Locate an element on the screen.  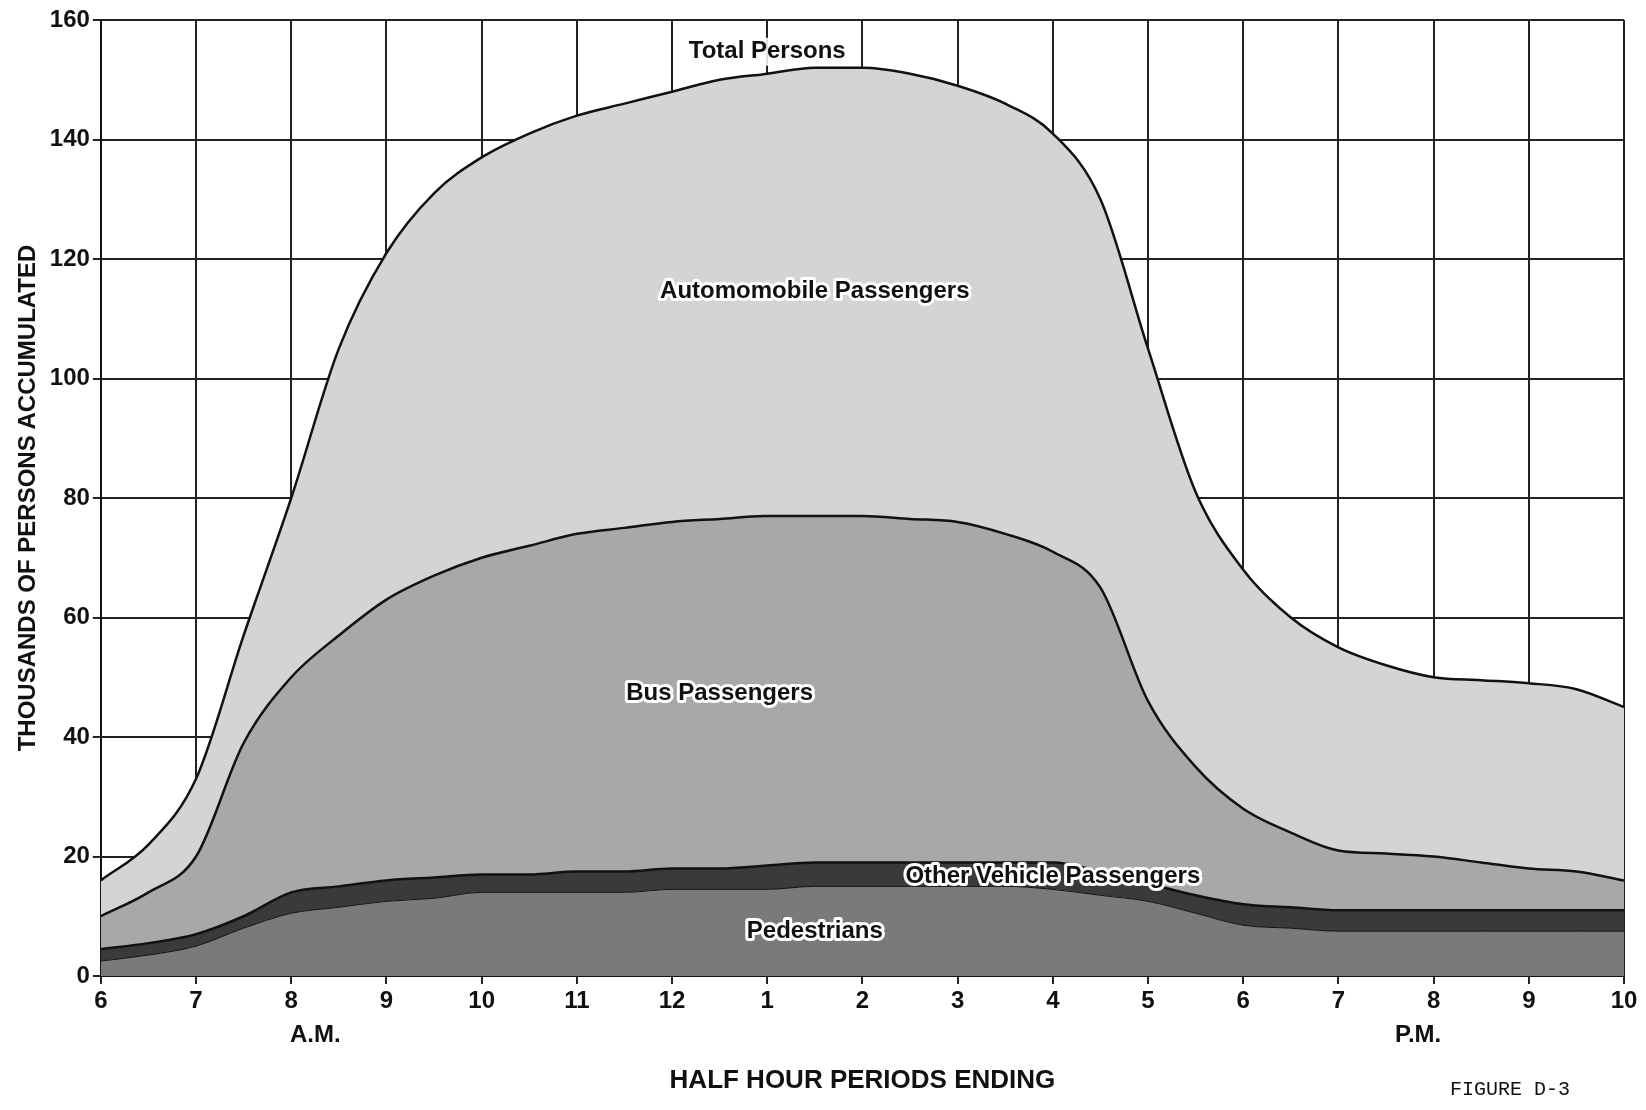
y-tick-label: 40 is located at coordinates (76, 735).